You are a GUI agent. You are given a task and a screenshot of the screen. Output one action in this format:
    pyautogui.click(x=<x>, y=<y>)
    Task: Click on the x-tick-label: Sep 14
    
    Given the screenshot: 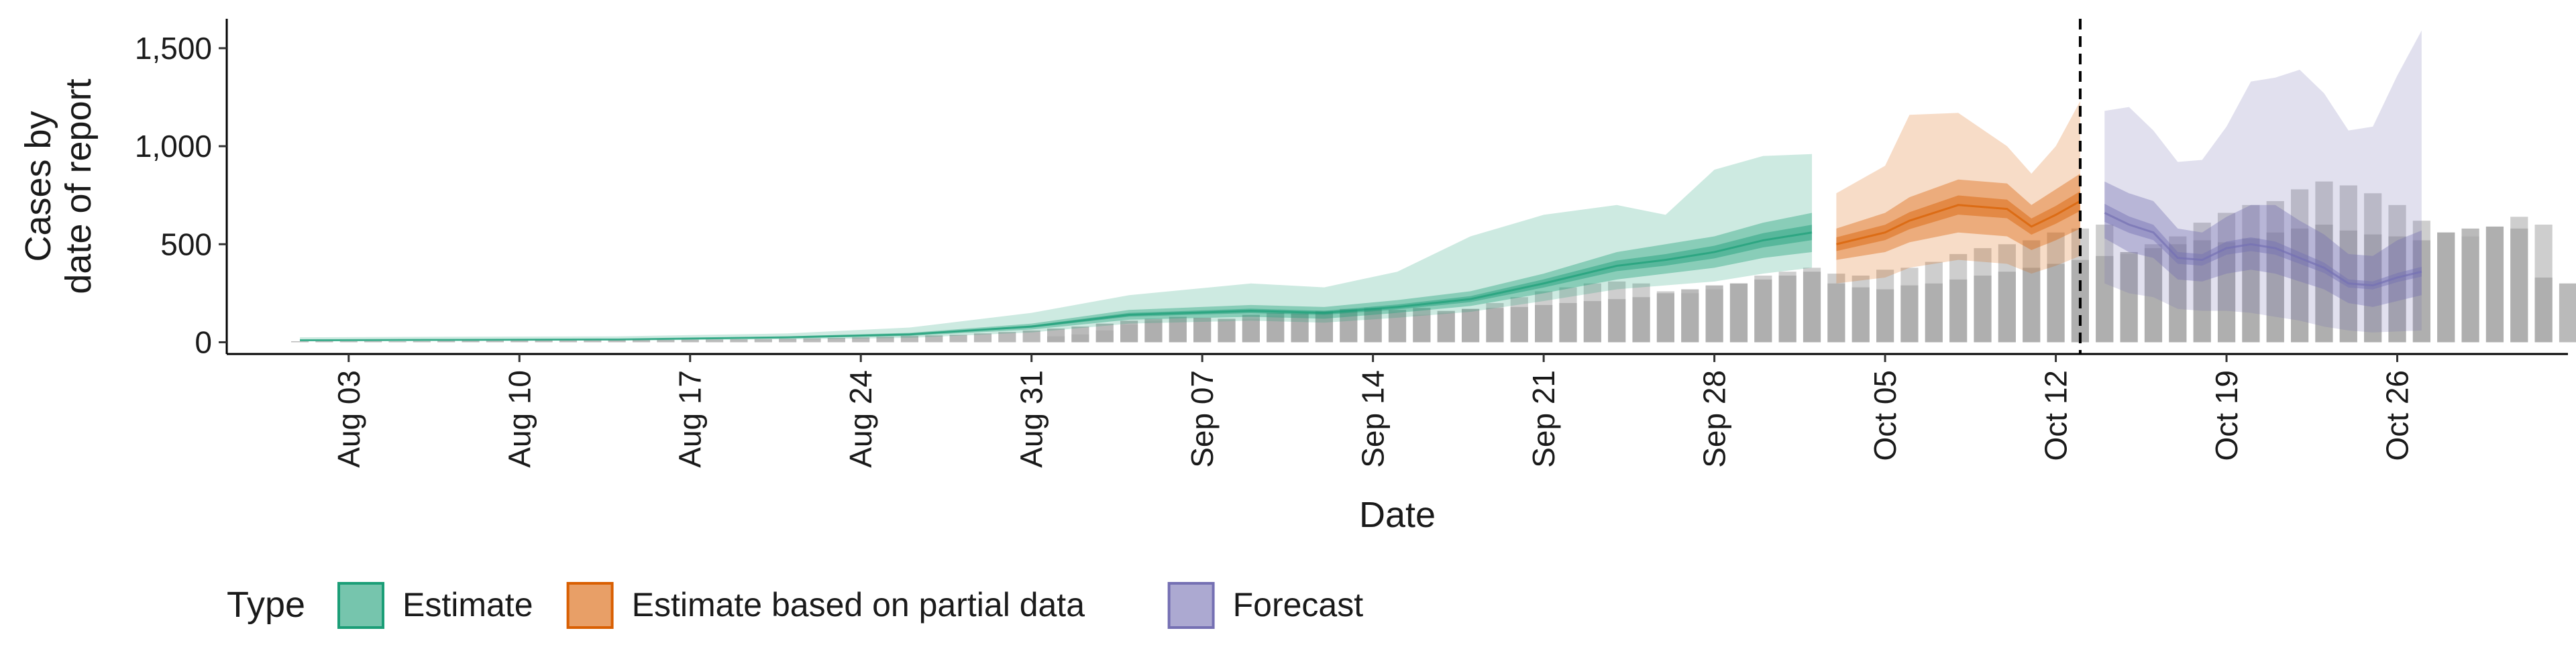 What is the action you would take?
    pyautogui.click(x=1373, y=419)
    